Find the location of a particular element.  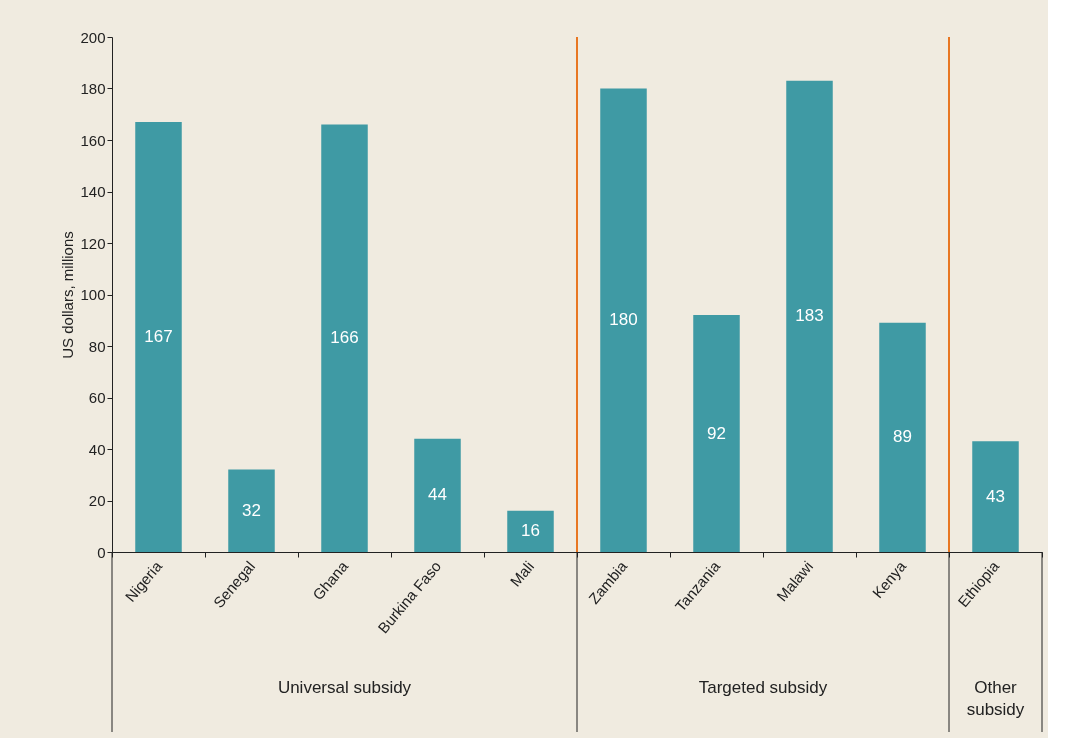

text: Universal subsidy is located at coordinates (344, 687).